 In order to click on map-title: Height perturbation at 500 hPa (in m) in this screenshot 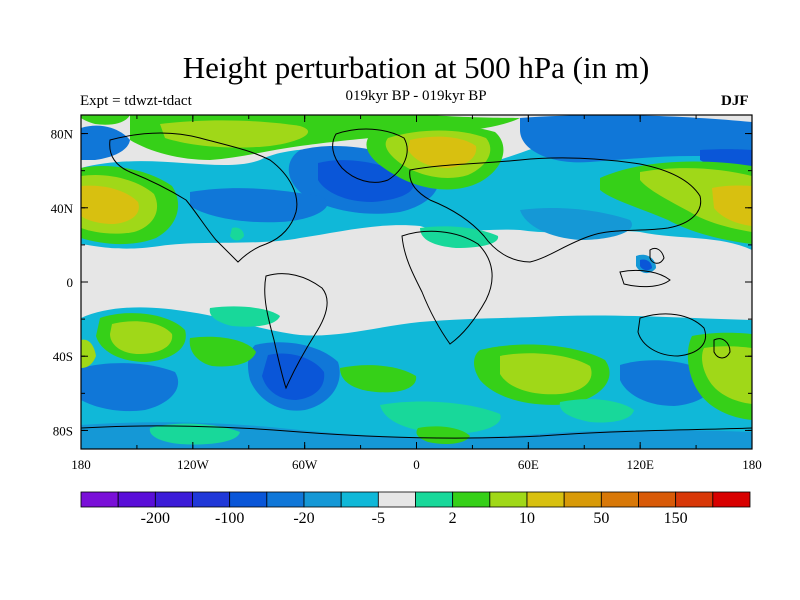, I will do `click(416, 67)`.